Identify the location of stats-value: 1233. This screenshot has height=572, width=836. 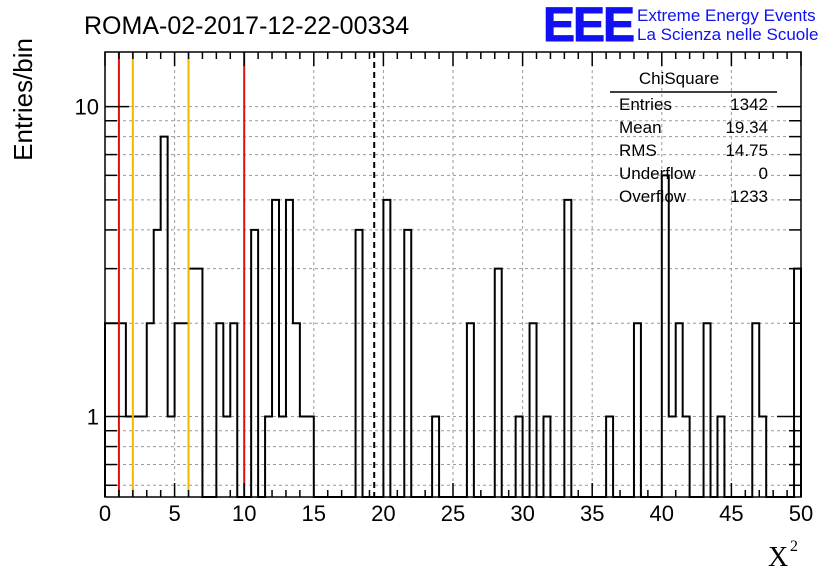
(749, 196).